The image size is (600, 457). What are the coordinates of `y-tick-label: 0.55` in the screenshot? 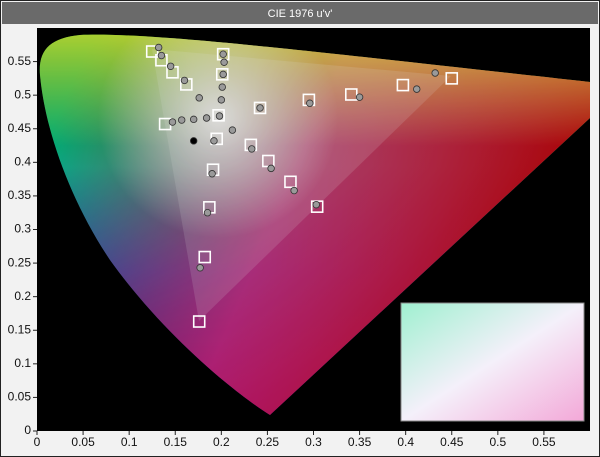 It's located at (20, 61).